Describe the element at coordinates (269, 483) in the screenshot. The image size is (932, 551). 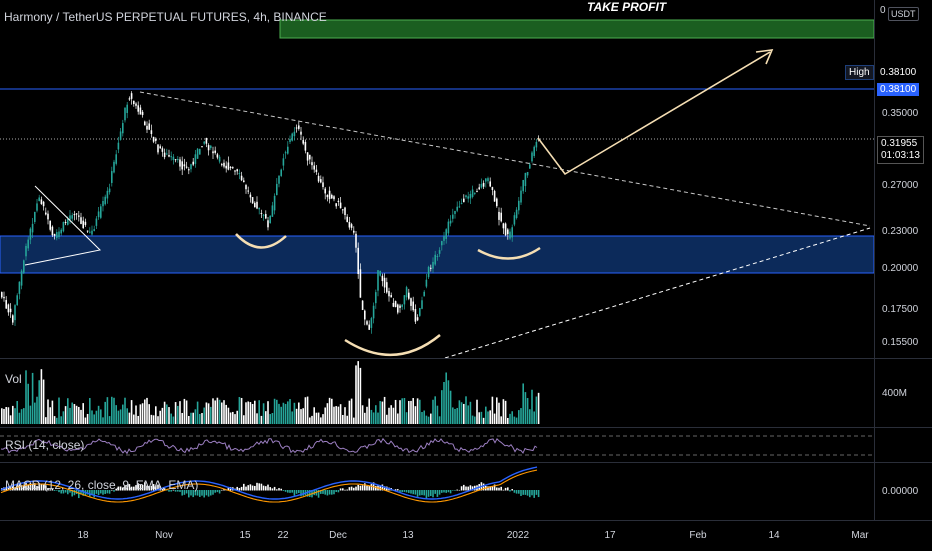
I see `macd-line` at that location.